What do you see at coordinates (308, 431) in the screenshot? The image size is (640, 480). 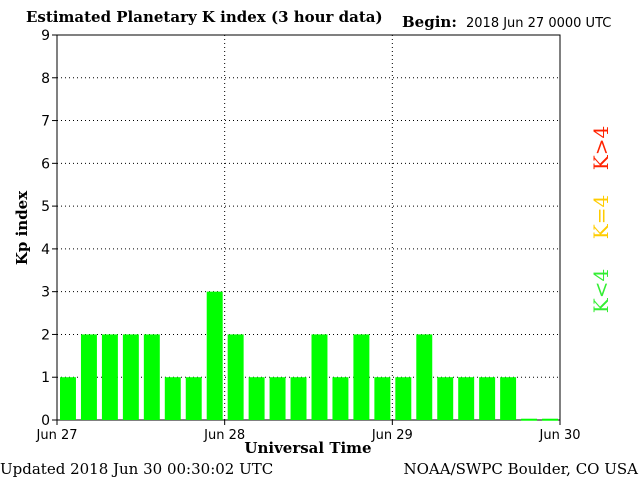 I see `x-tick-labels: Jun 27 Jun 28 Jun 29 Jun 30` at bounding box center [308, 431].